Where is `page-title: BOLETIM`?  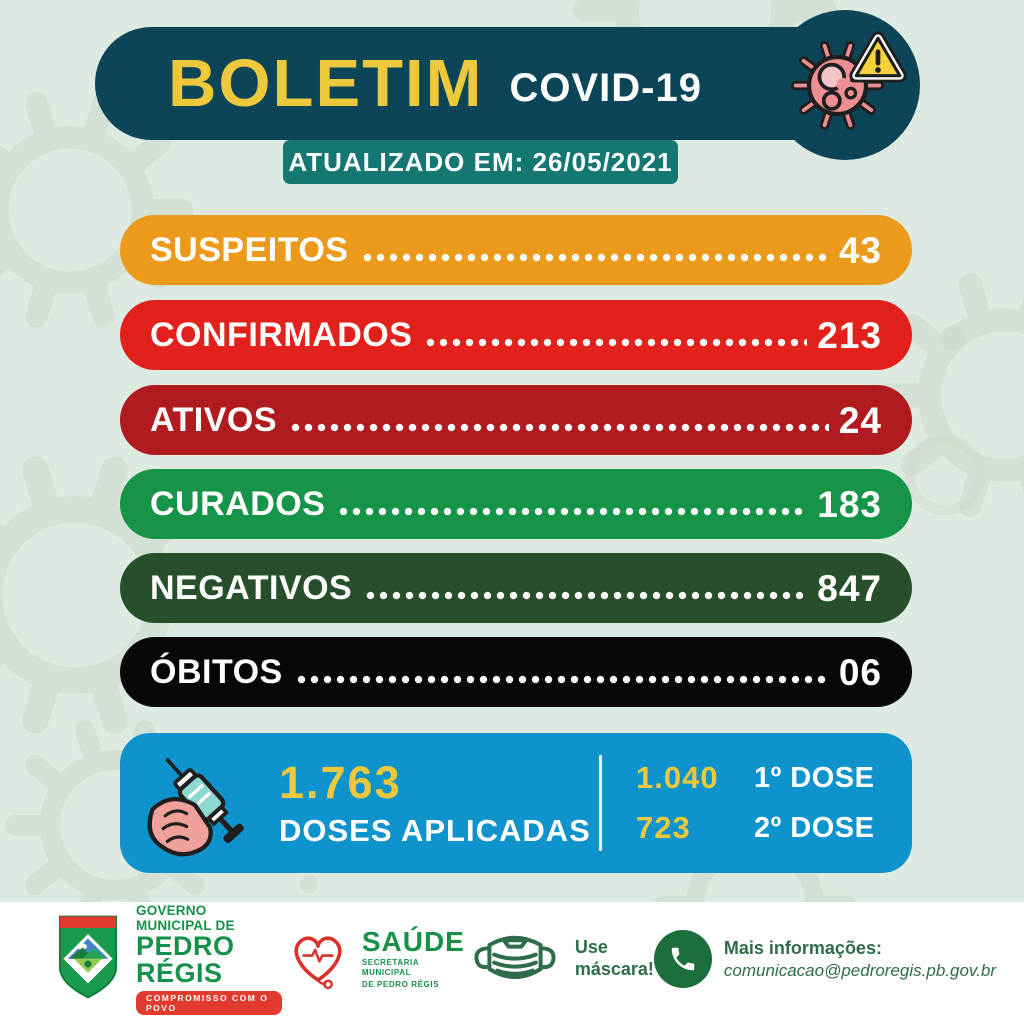
page-title: BOLETIM is located at coordinates (326, 83).